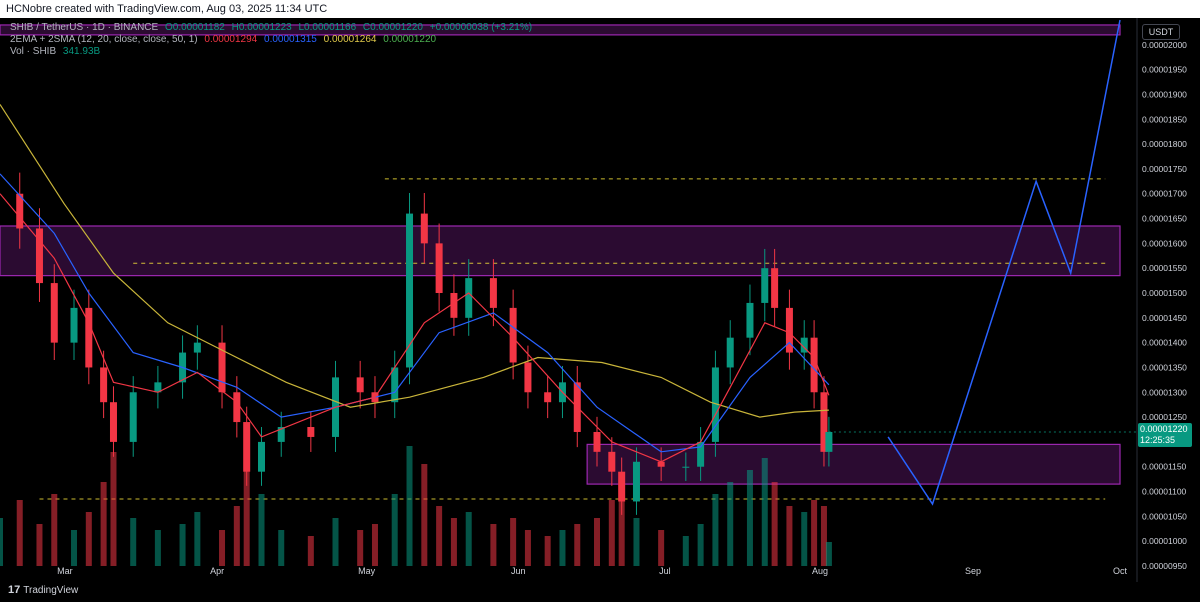  What do you see at coordinates (1161, 32) in the screenshot?
I see `currency-selector: USDT` at bounding box center [1161, 32].